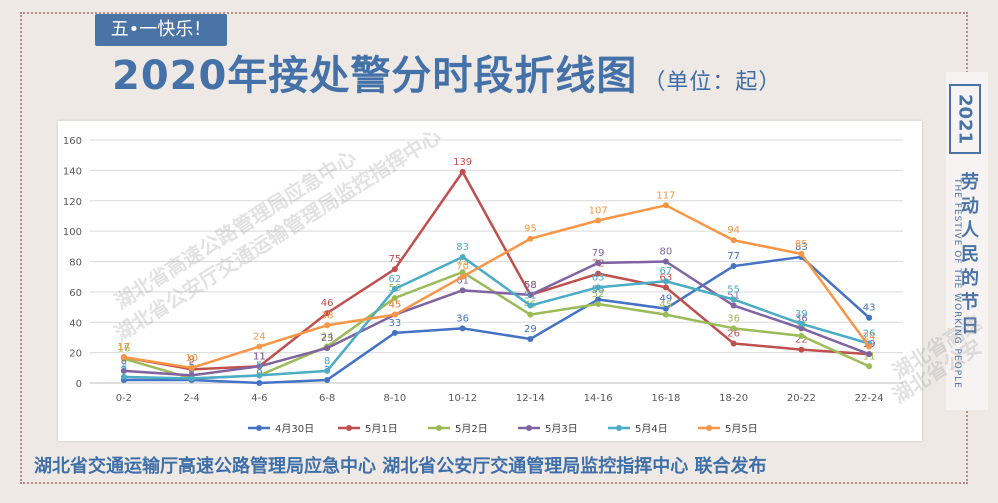 The width and height of the screenshot is (998, 503). Describe the element at coordinates (75, 354) in the screenshot. I see `y-tick-label: 20` at that location.